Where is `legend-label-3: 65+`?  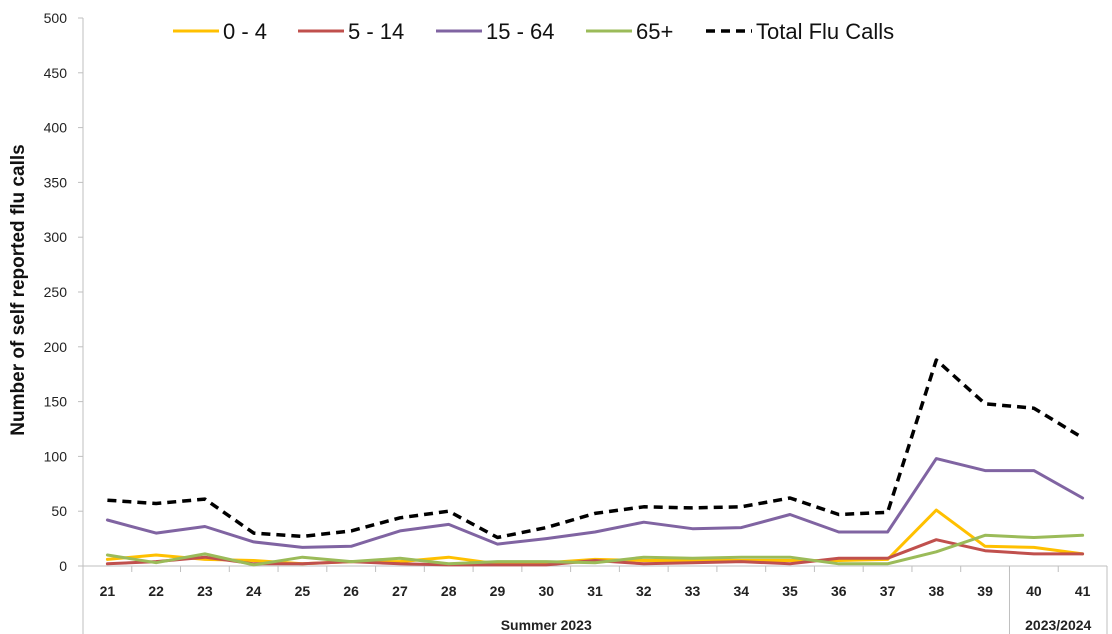
legend-label-3: 65+ is located at coordinates (654, 31).